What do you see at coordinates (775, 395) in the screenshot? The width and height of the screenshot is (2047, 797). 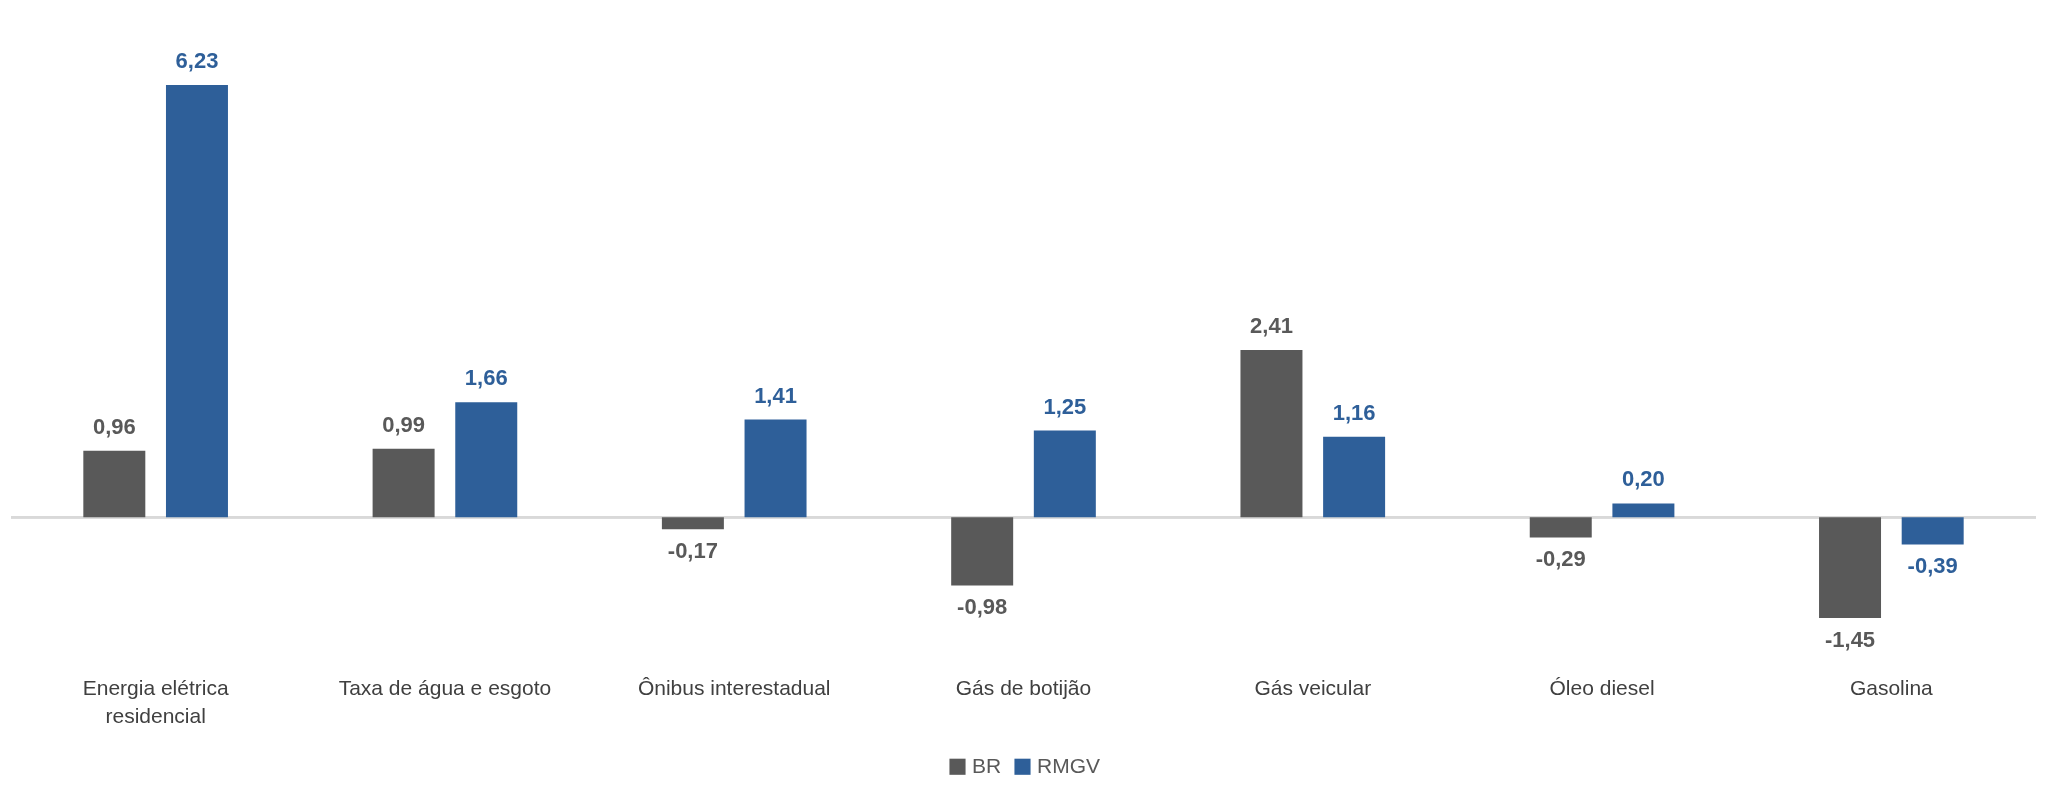 I see `data-label: 1,41` at bounding box center [775, 395].